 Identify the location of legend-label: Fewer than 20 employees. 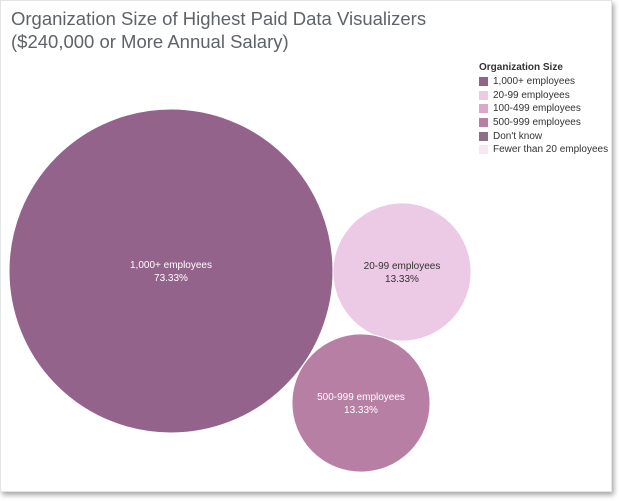
(551, 150).